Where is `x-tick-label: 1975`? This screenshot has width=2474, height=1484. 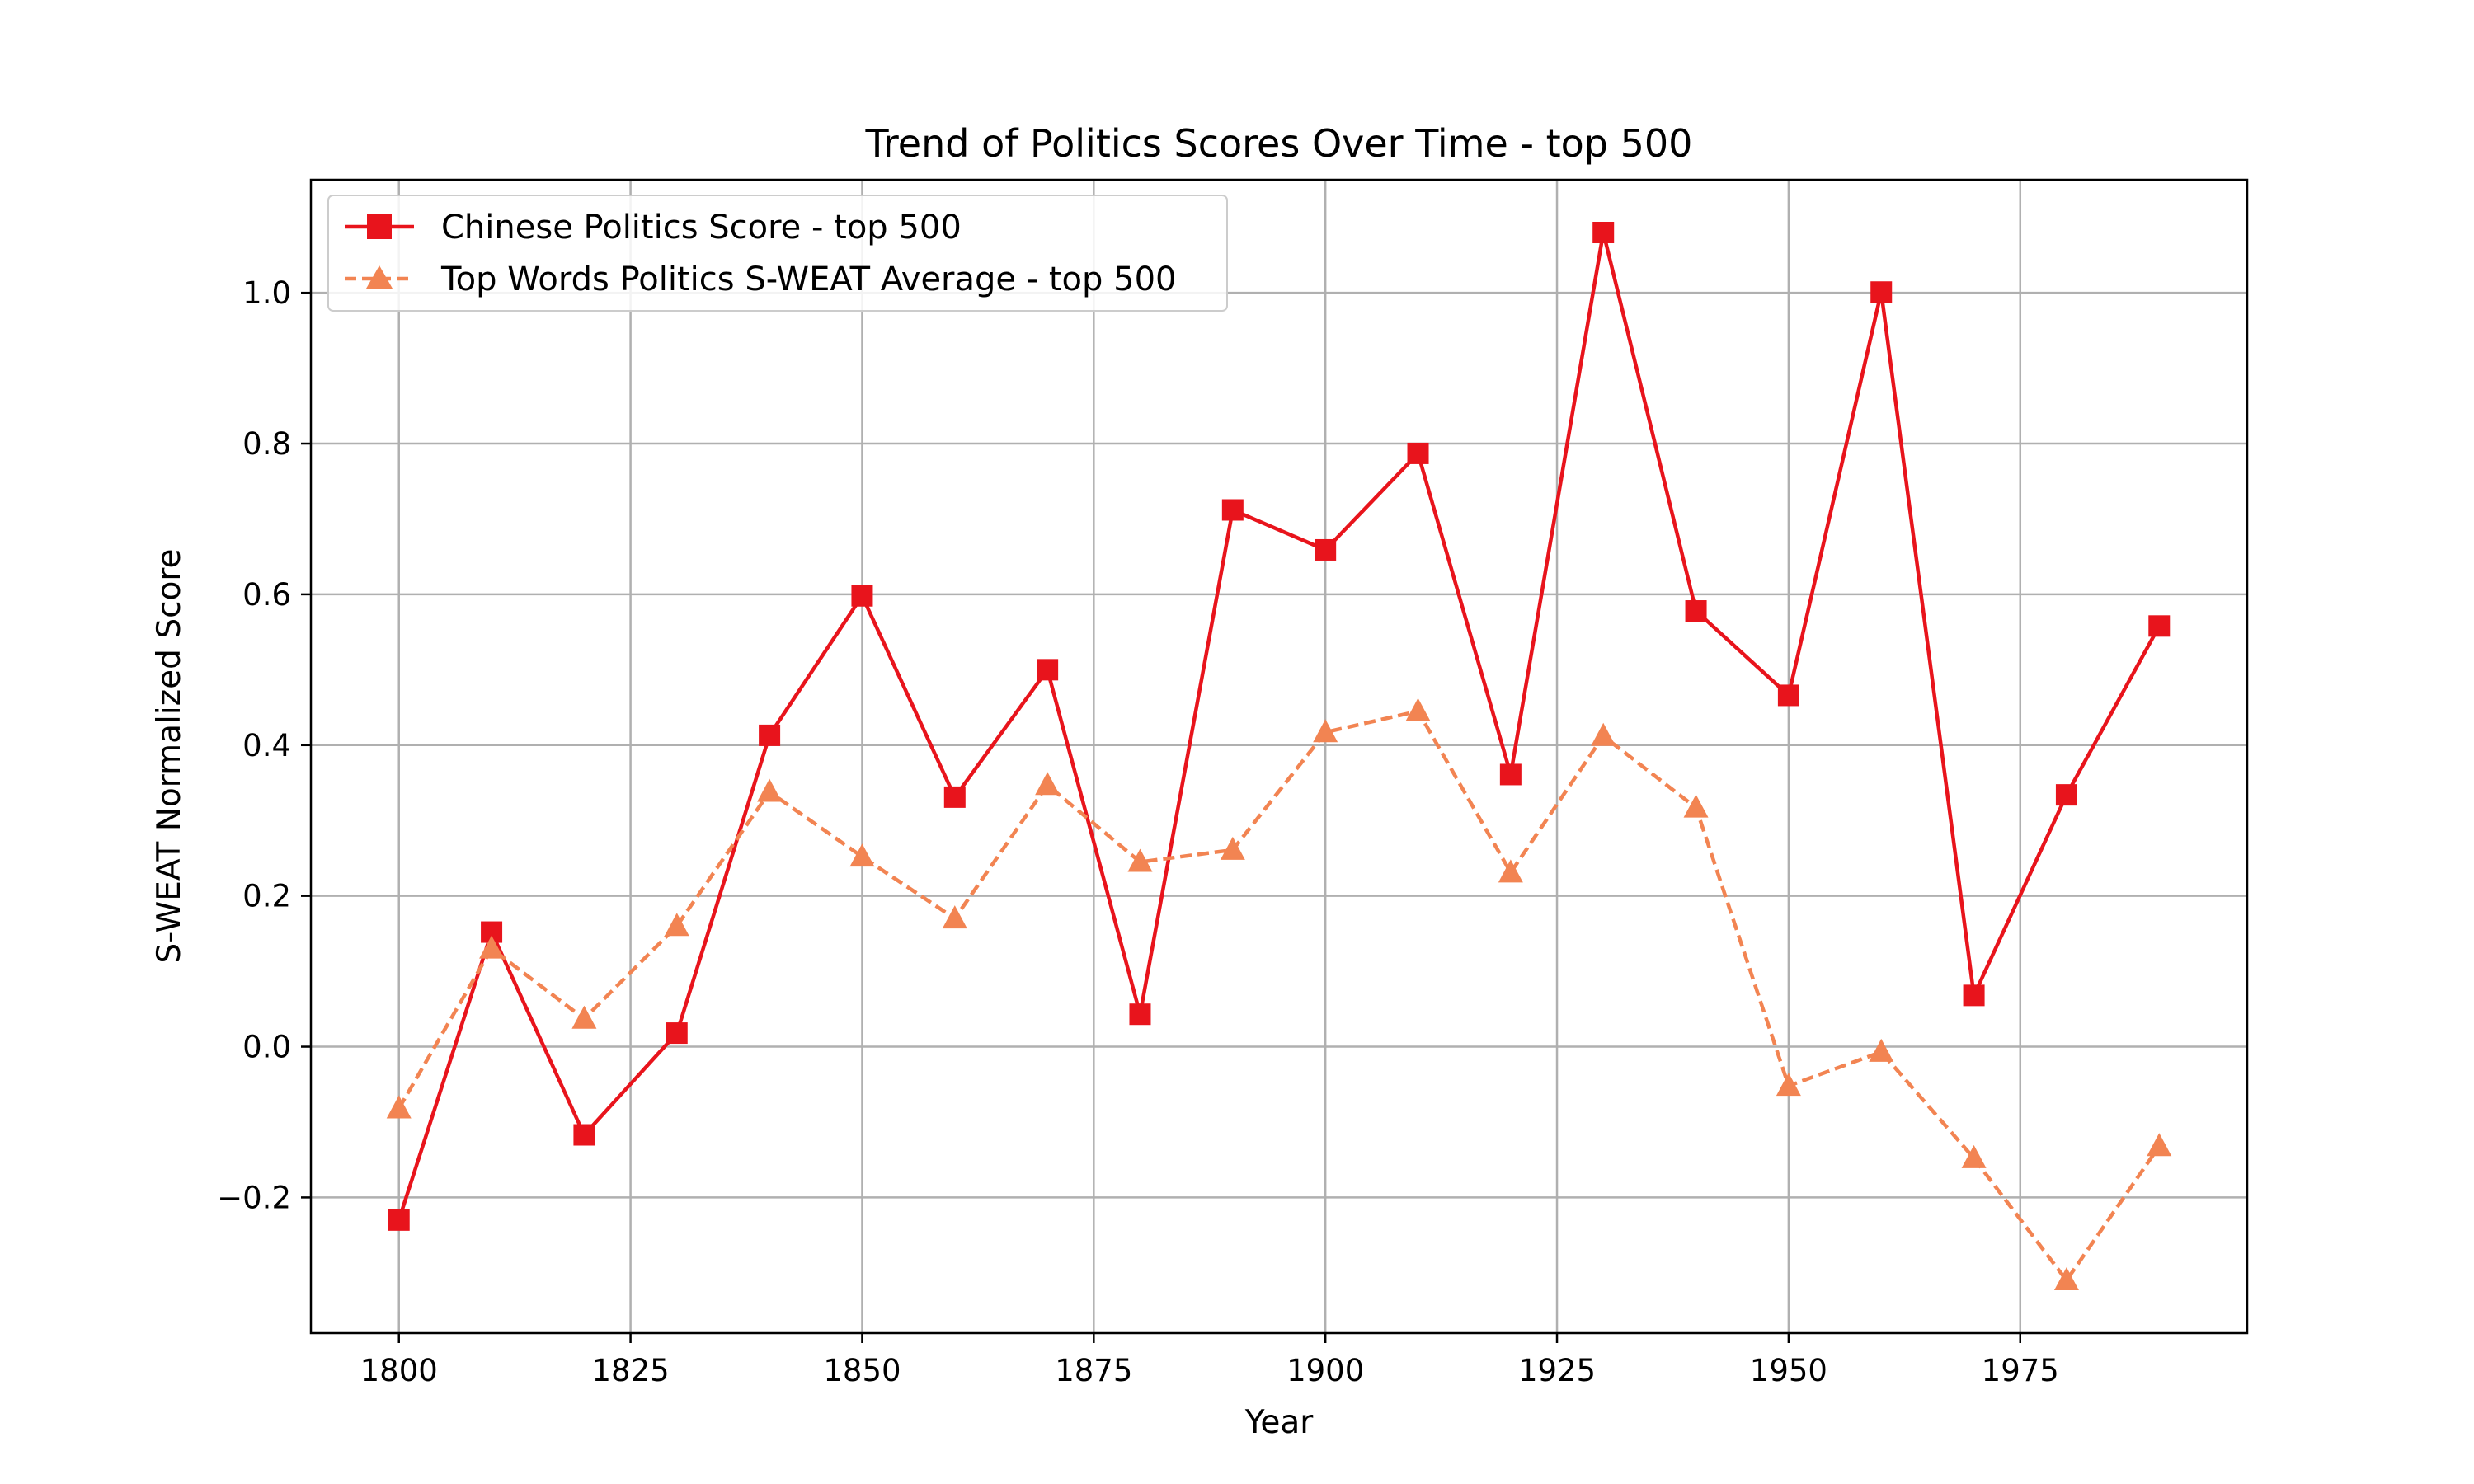
x-tick-label: 1975 is located at coordinates (2020, 1370).